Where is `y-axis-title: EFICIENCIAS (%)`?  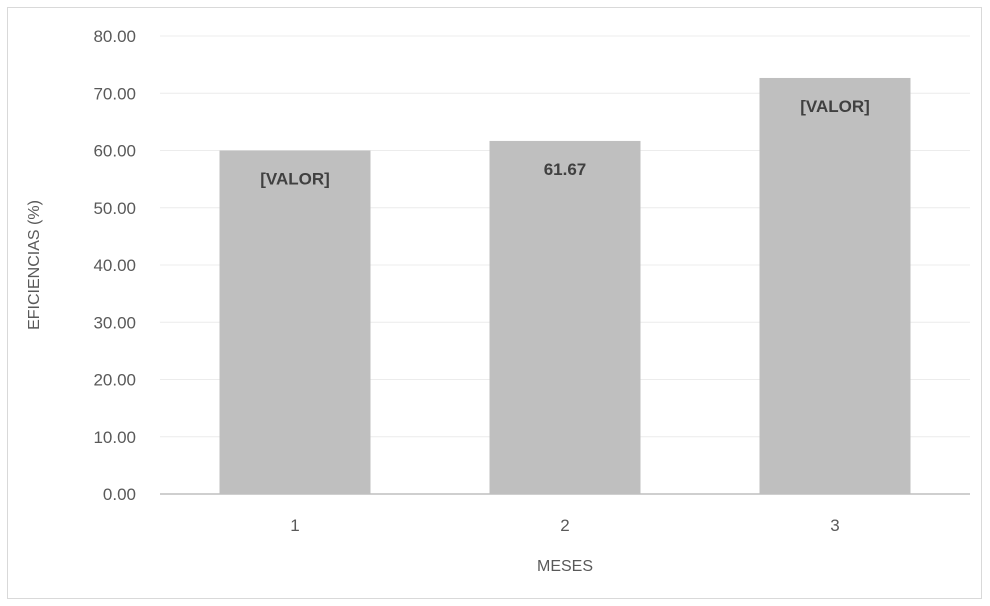 y-axis-title: EFICIENCIAS (%) is located at coordinates (34, 265).